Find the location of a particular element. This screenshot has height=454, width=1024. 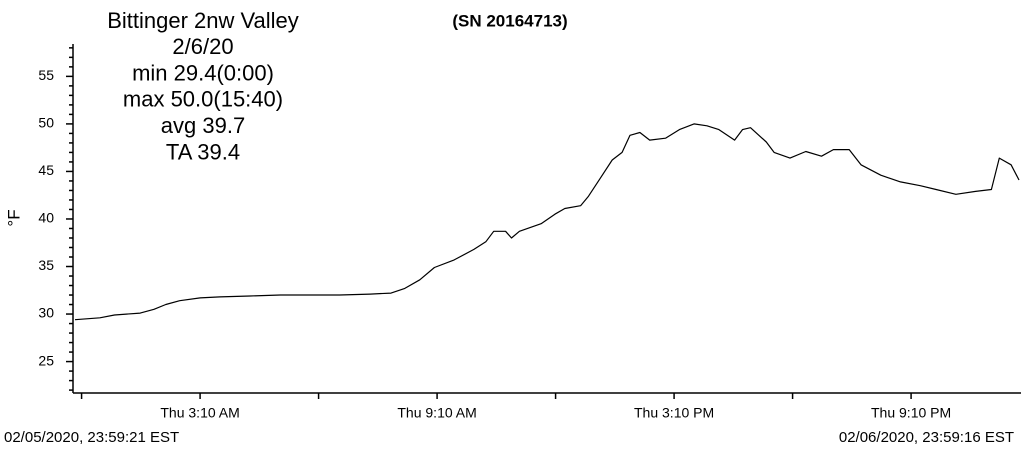

end-label: 02/06/2020, 23:59:16 EST is located at coordinates (926, 437).